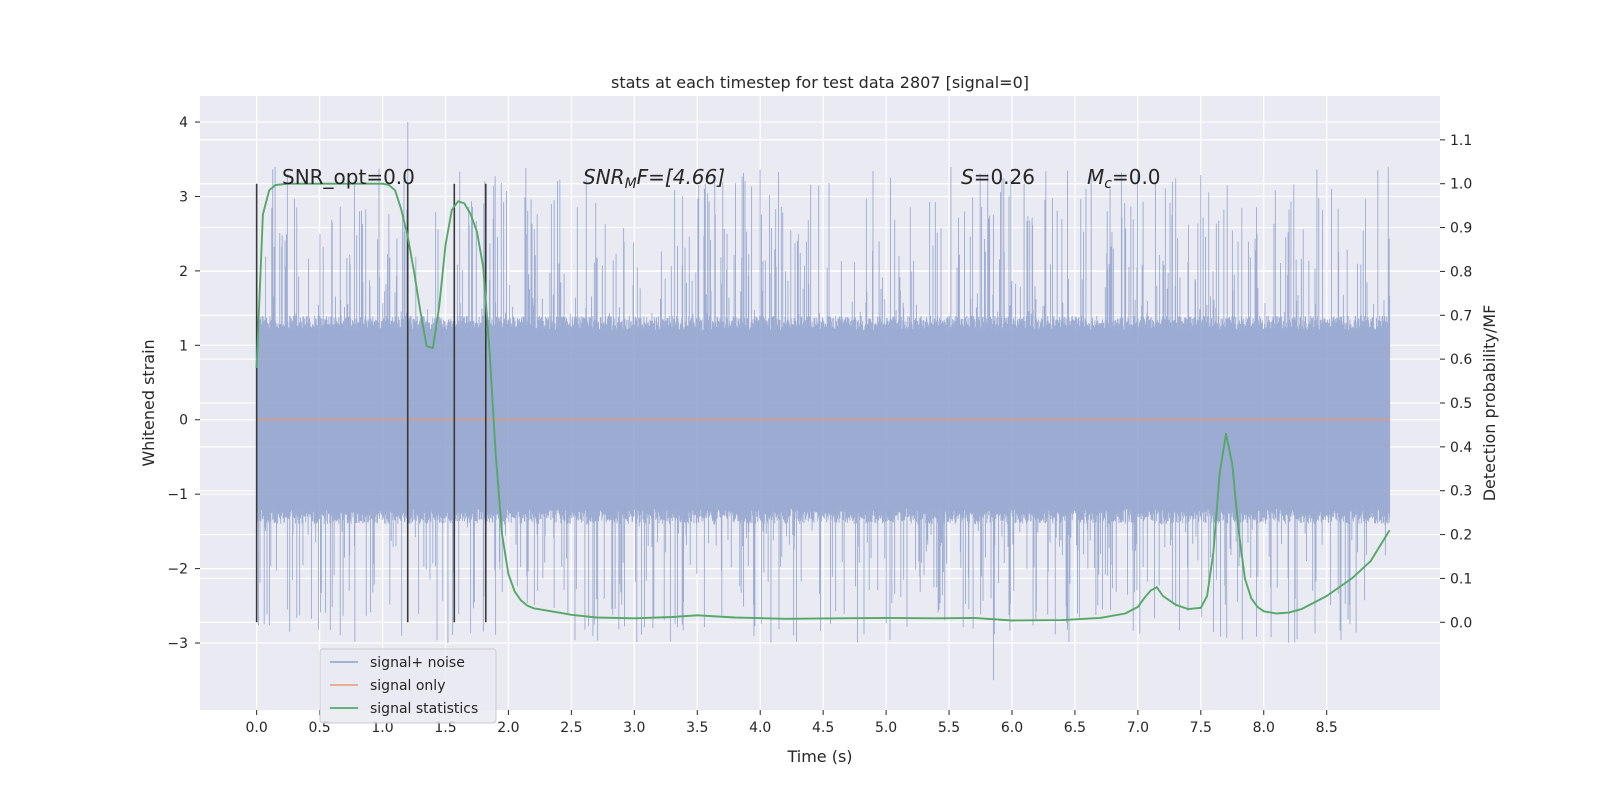 The width and height of the screenshot is (1600, 800). Describe the element at coordinates (1004, 177) in the screenshot. I see `annotation-s-rest: =0.26` at that location.